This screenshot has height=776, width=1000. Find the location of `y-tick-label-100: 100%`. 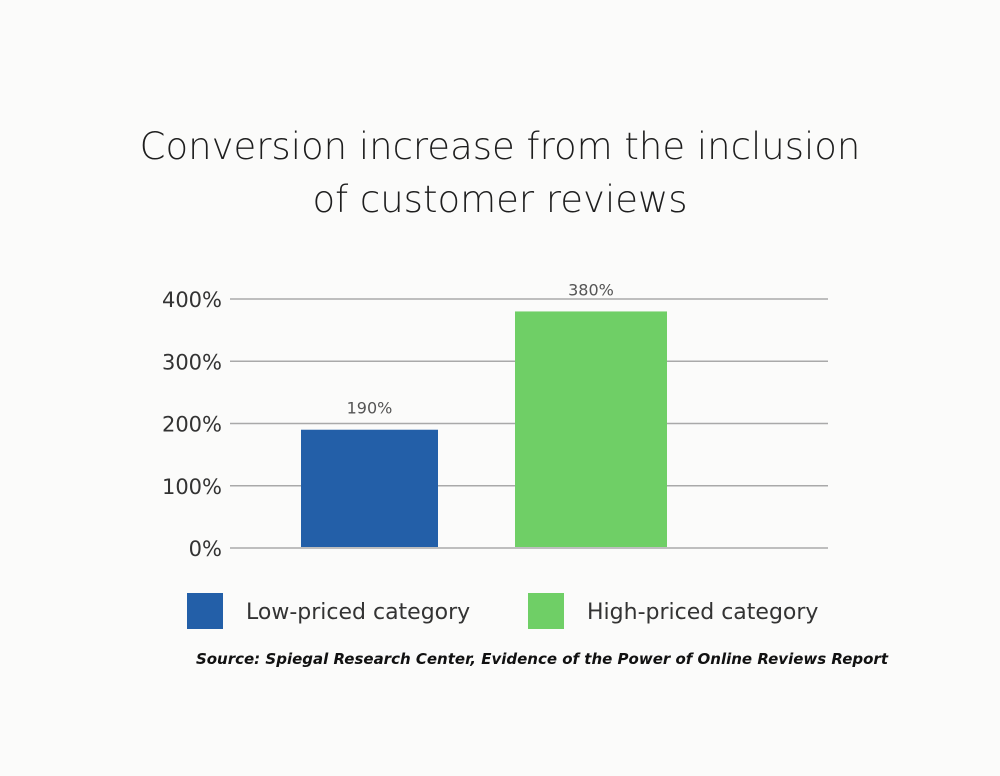

y-tick-label-100: 100% is located at coordinates (192, 487).